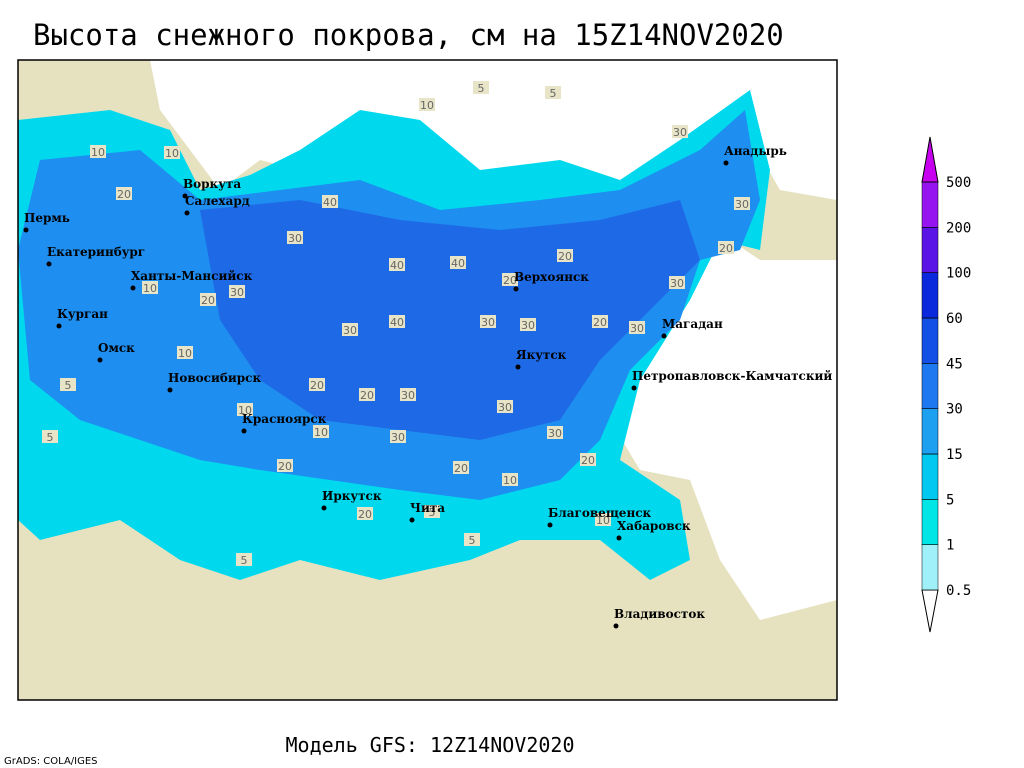 The height and width of the screenshot is (768, 1024). I want to click on city-label: Ханты-Мансийск, so click(192, 276).